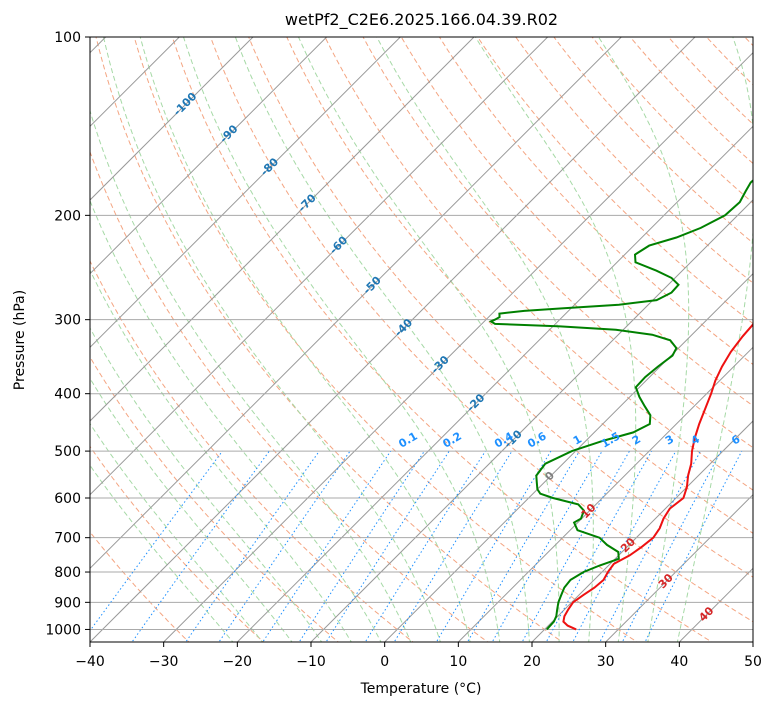 This screenshot has width=775, height=708. I want to click on x-tick-label: −10, so click(311, 662).